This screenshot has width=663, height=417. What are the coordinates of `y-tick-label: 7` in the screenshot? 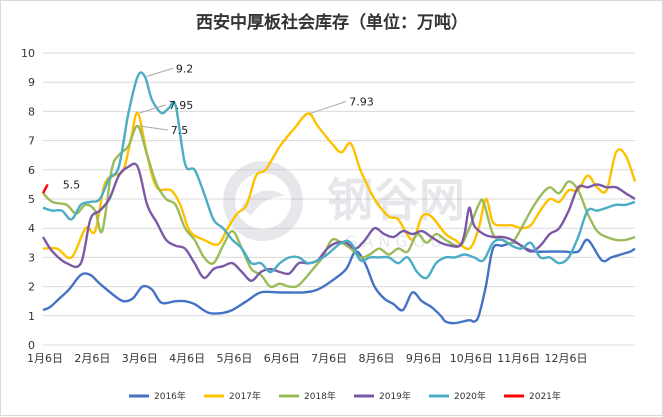 It's located at (31, 141).